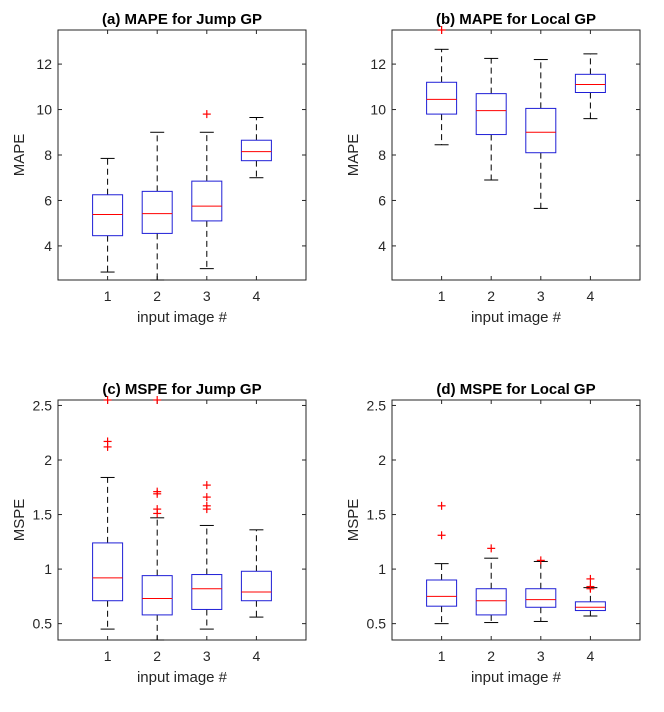 The image size is (664, 712). Describe the element at coordinates (181, 389) in the screenshot. I see `chart-title: (c) MSPE for Jump GP` at that location.